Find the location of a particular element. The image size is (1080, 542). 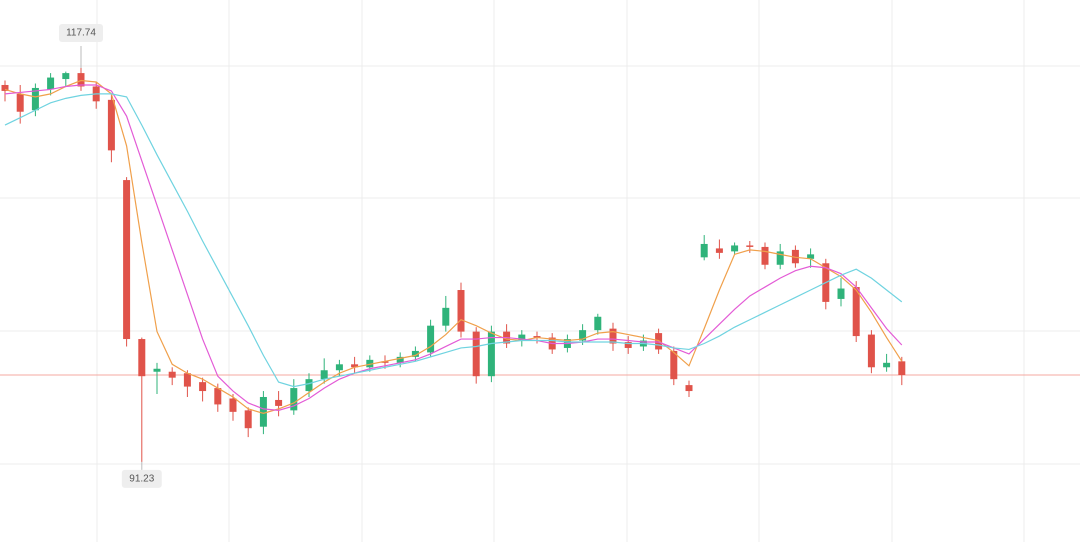

low-label: 91.23 is located at coordinates (141, 479).